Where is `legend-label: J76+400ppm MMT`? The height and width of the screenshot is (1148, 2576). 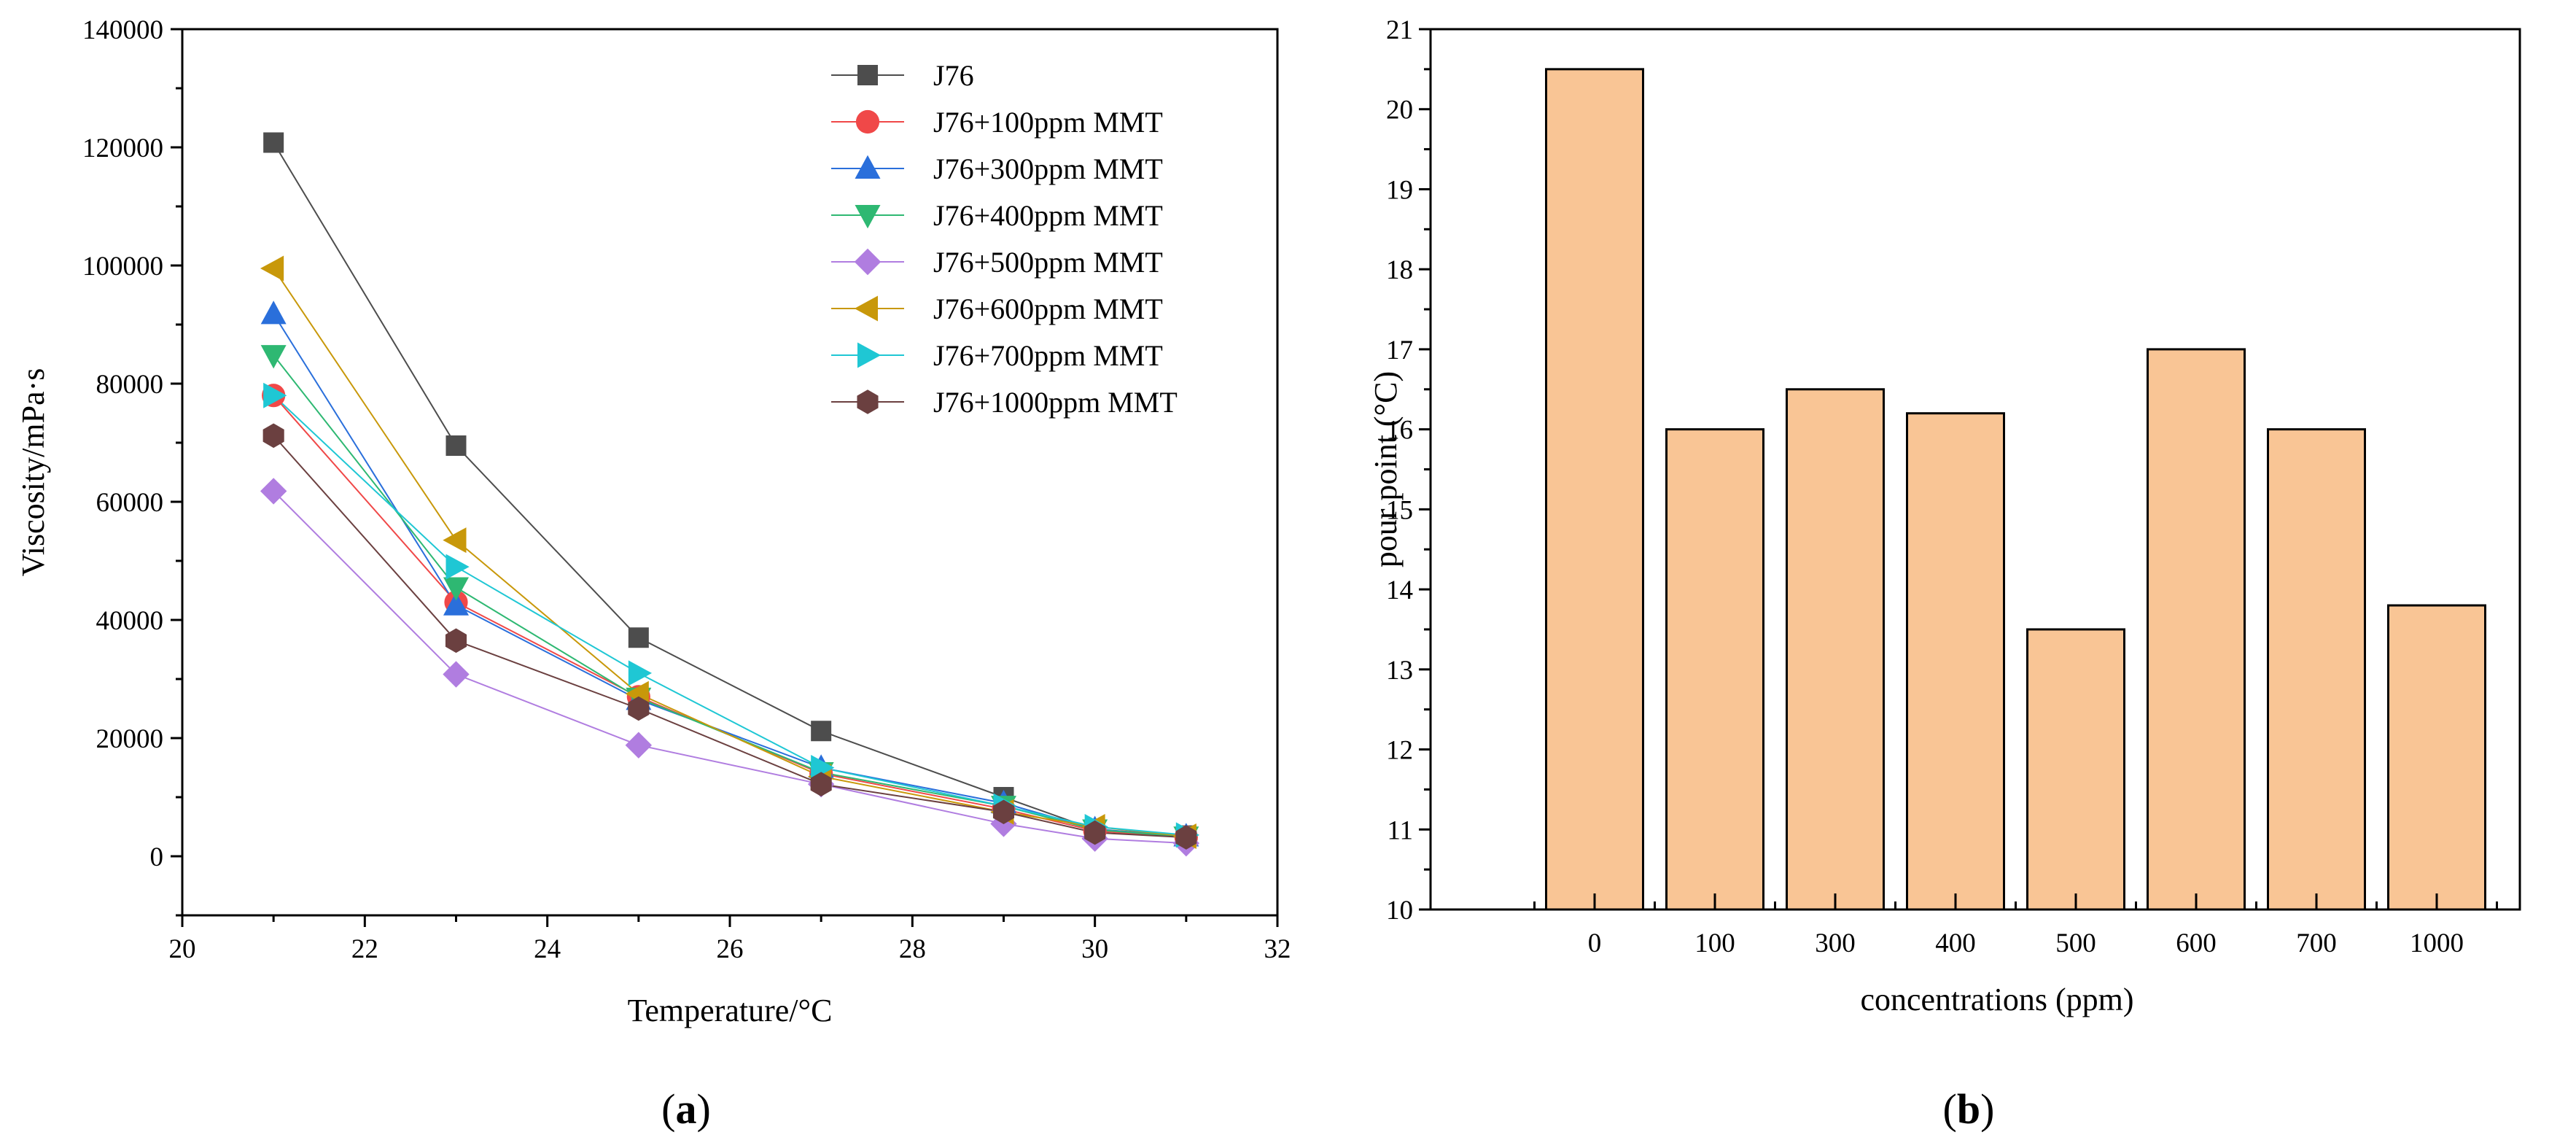 legend-label: J76+400ppm MMT is located at coordinates (1048, 215).